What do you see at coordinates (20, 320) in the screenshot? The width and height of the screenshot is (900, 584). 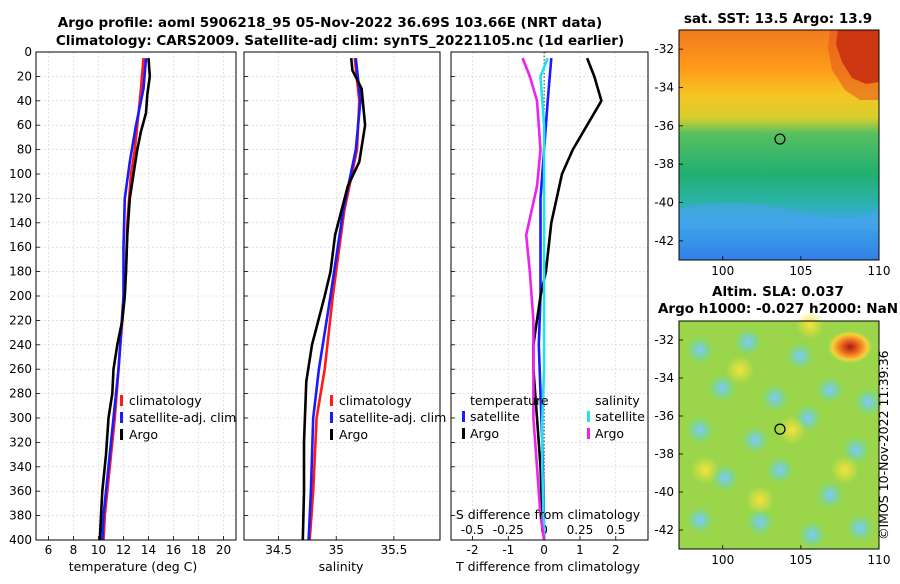 I see `y-tick-label: 220` at bounding box center [20, 320].